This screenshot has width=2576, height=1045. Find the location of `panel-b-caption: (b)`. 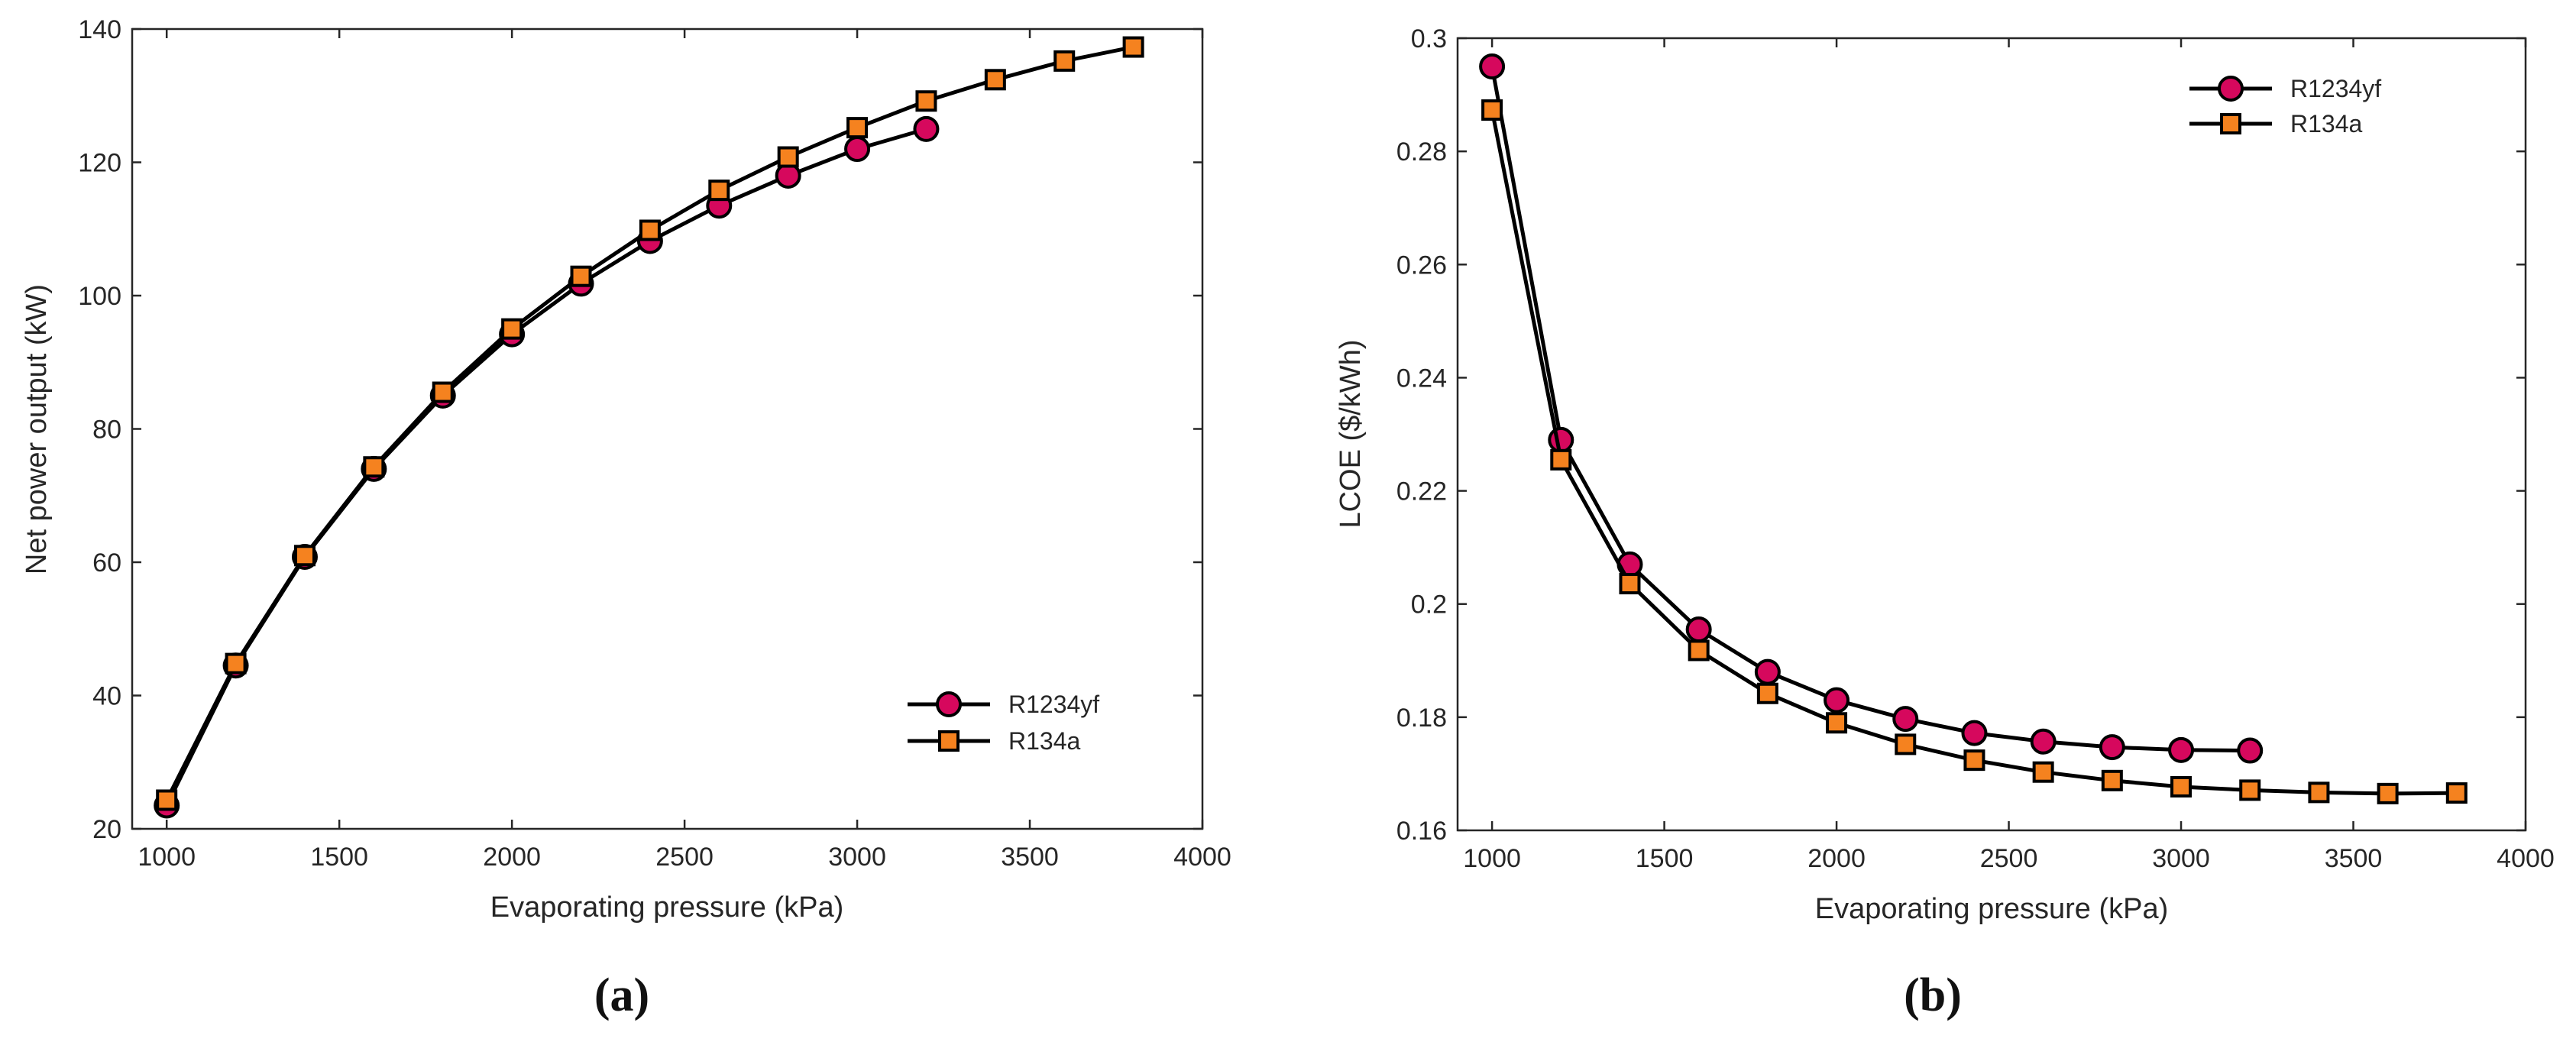

panel-b-caption: (b) is located at coordinates (1933, 995).